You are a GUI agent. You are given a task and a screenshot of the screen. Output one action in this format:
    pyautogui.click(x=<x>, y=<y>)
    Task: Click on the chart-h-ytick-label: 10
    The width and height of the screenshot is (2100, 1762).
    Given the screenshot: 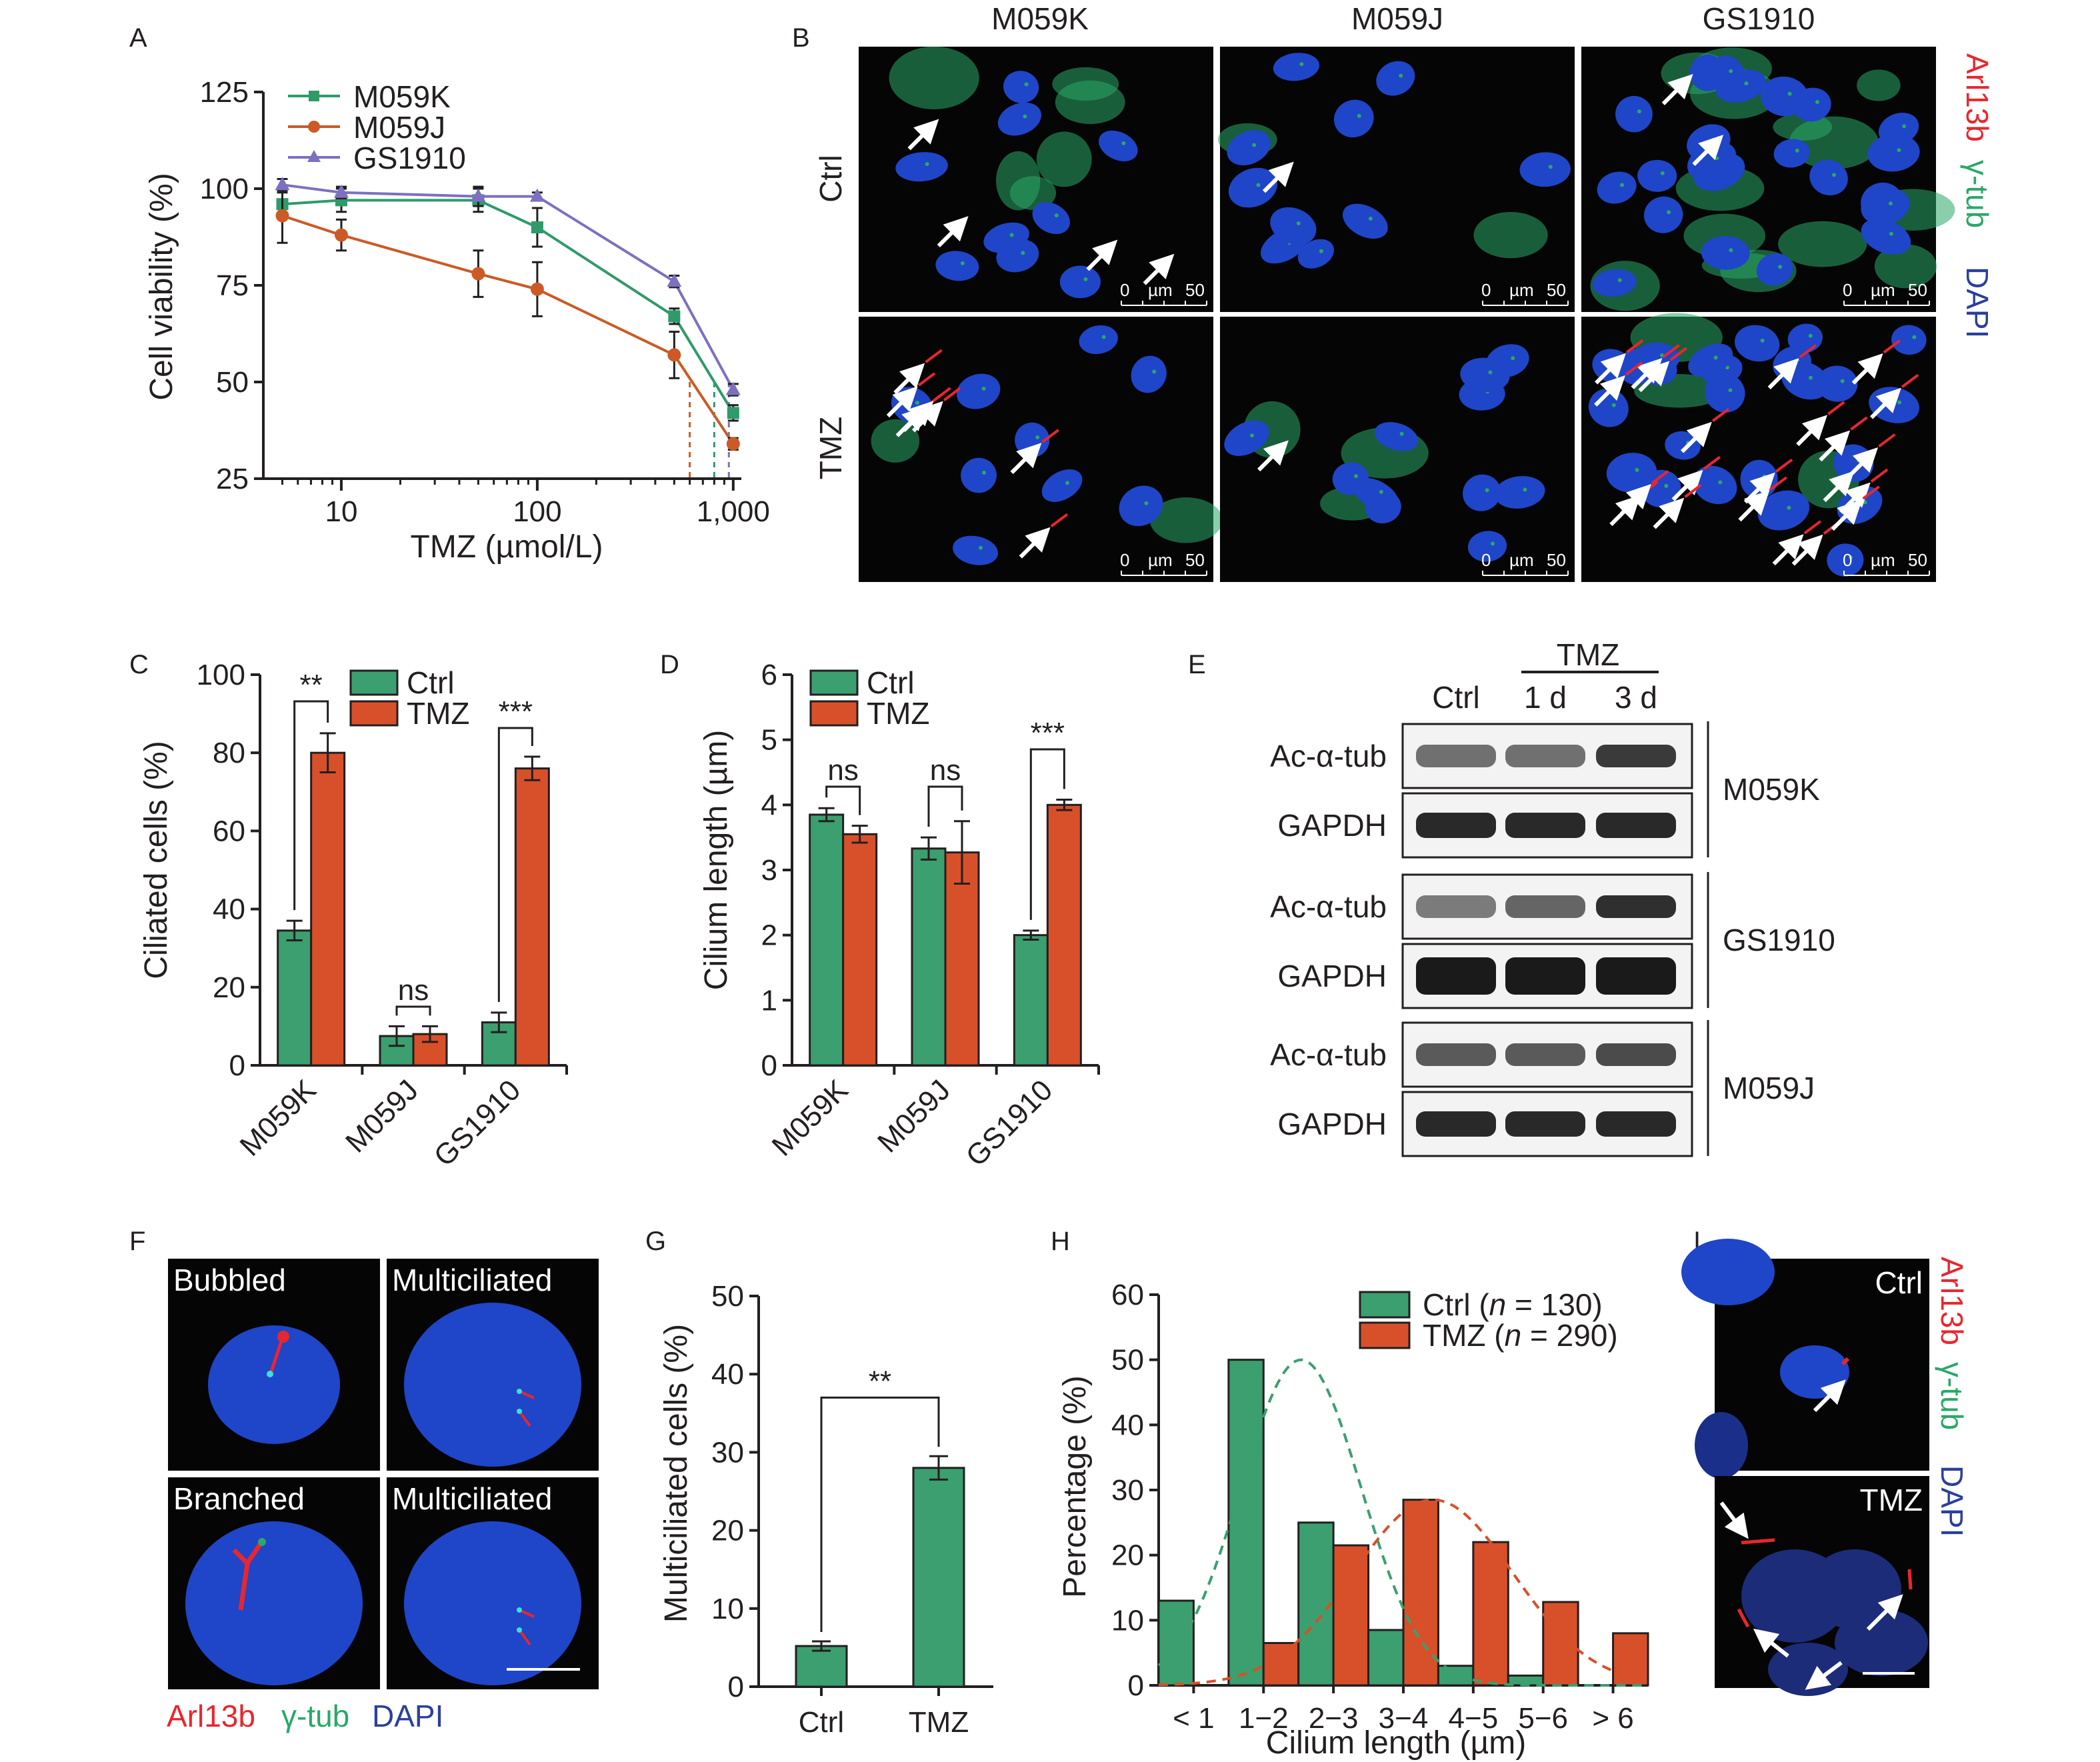 What is the action you would take?
    pyautogui.click(x=1127, y=1620)
    